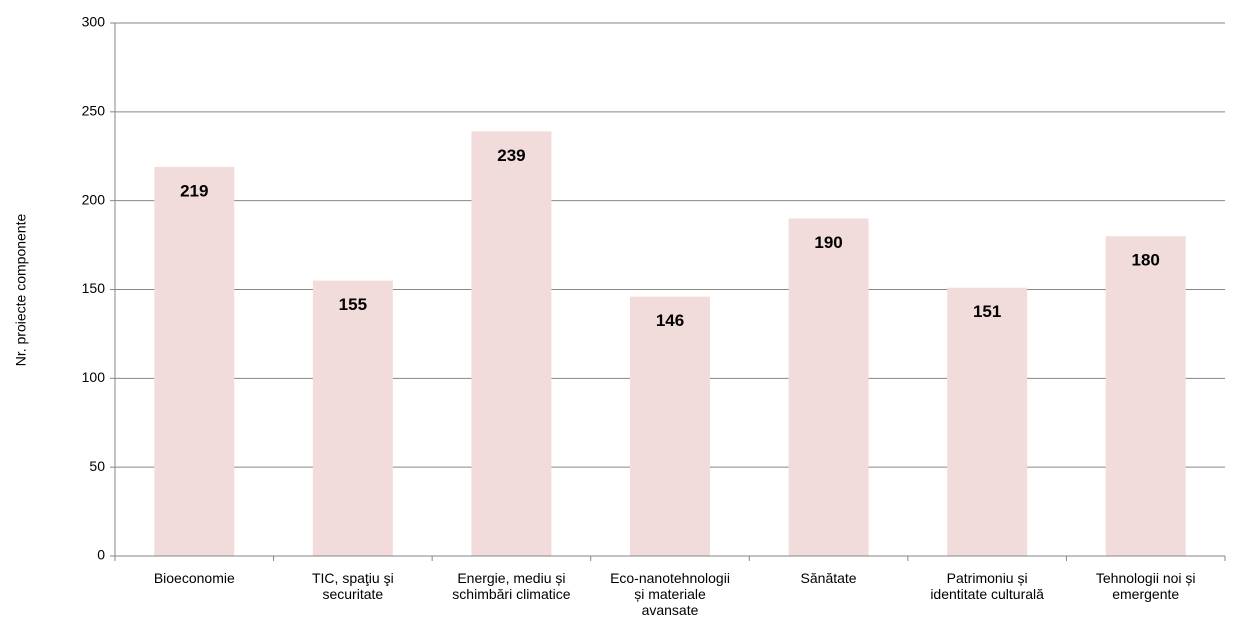  I want to click on value-label: 239, so click(511, 155).